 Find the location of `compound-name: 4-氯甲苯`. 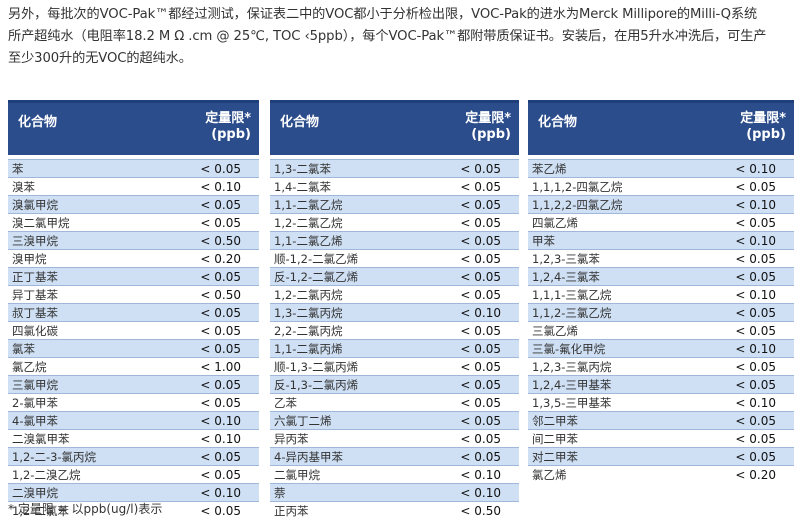

compound-name: 4-氯甲苯 is located at coordinates (35, 420).